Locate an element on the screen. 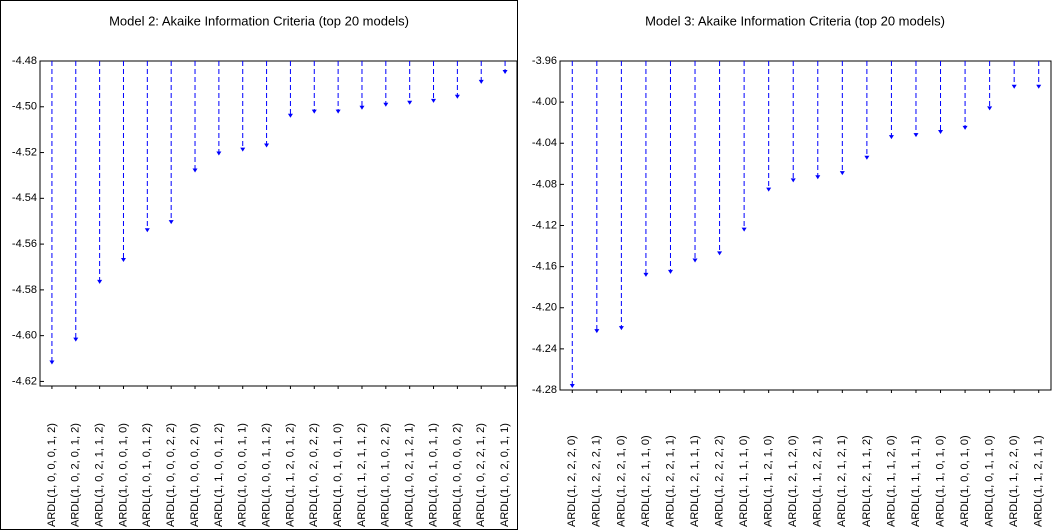 This screenshot has width=1054, height=530. x-tick-label: ARDL(1, 1, 2, 2, 1) is located at coordinates (818, 481).